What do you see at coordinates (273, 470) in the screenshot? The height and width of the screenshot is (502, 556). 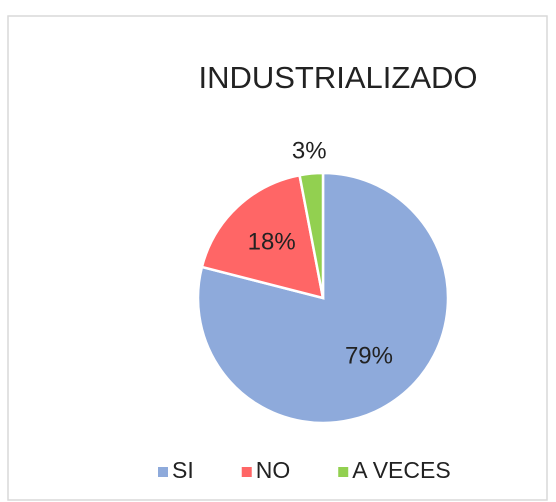 I see `legend-label: NO` at bounding box center [273, 470].